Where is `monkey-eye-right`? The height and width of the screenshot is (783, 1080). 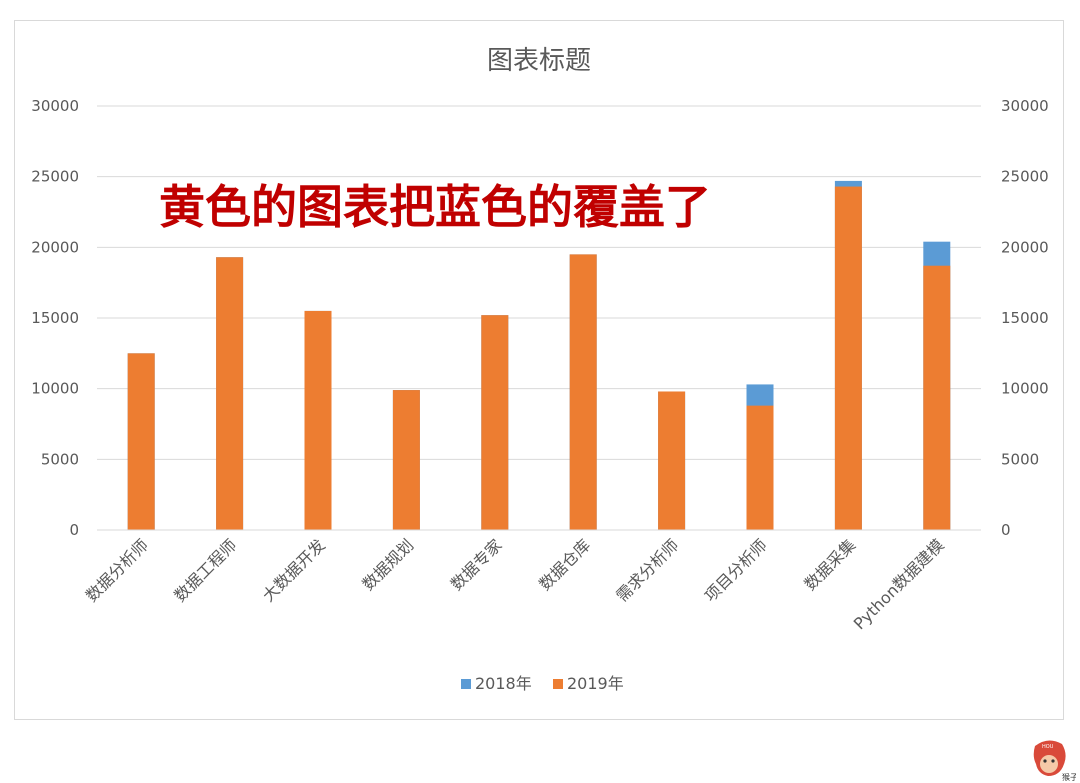
monkey-eye-right is located at coordinates (1053, 761).